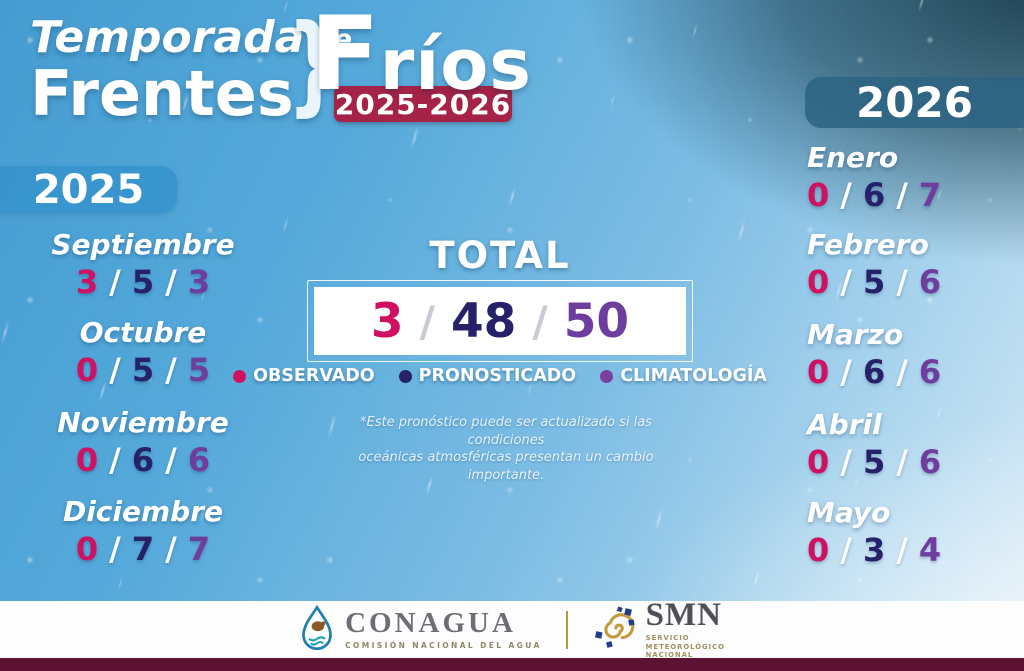 Image resolution: width=1024 pixels, height=671 pixels. What do you see at coordinates (387, 321) in the screenshot?
I see `total-observado: 3` at bounding box center [387, 321].